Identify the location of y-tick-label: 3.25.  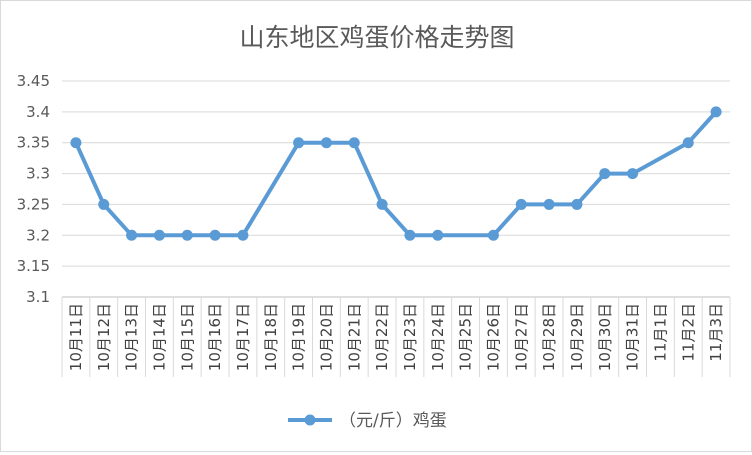
(33, 204).